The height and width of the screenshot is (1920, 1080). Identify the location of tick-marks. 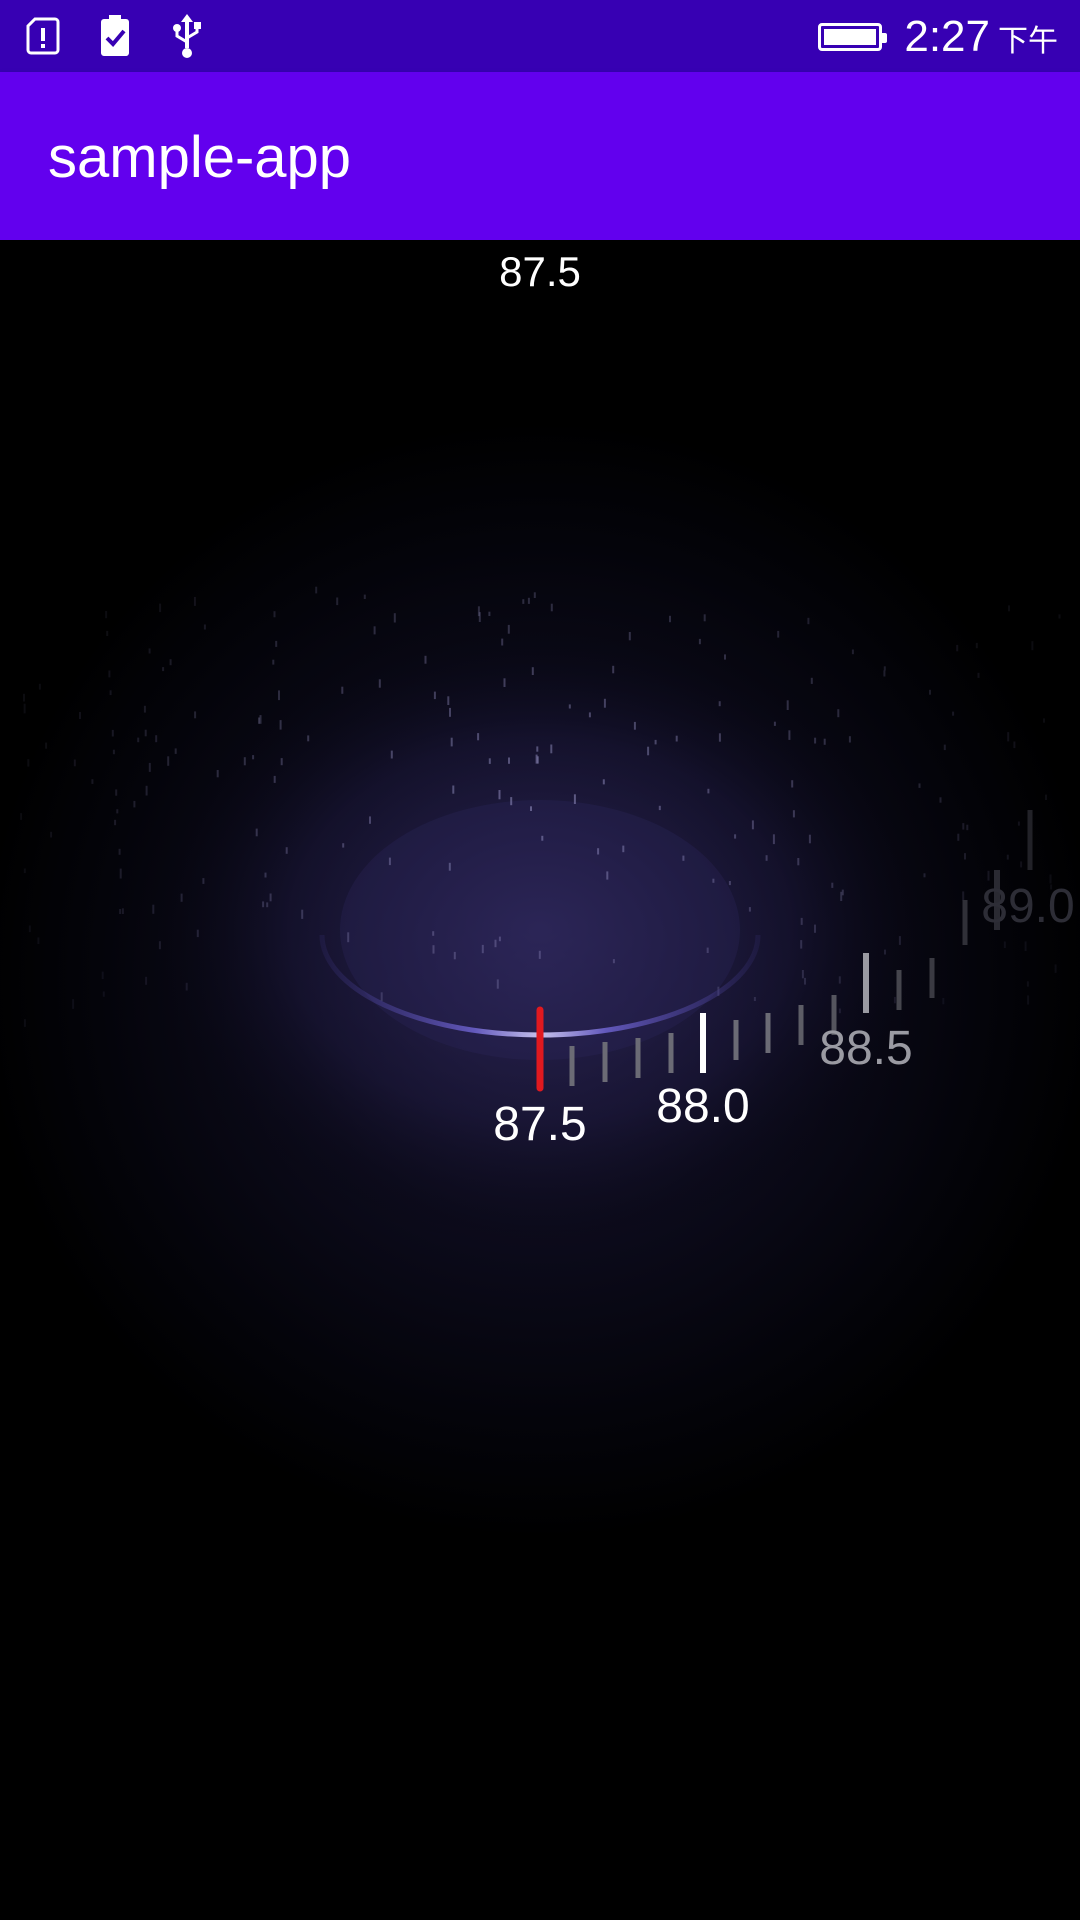
(801, 948).